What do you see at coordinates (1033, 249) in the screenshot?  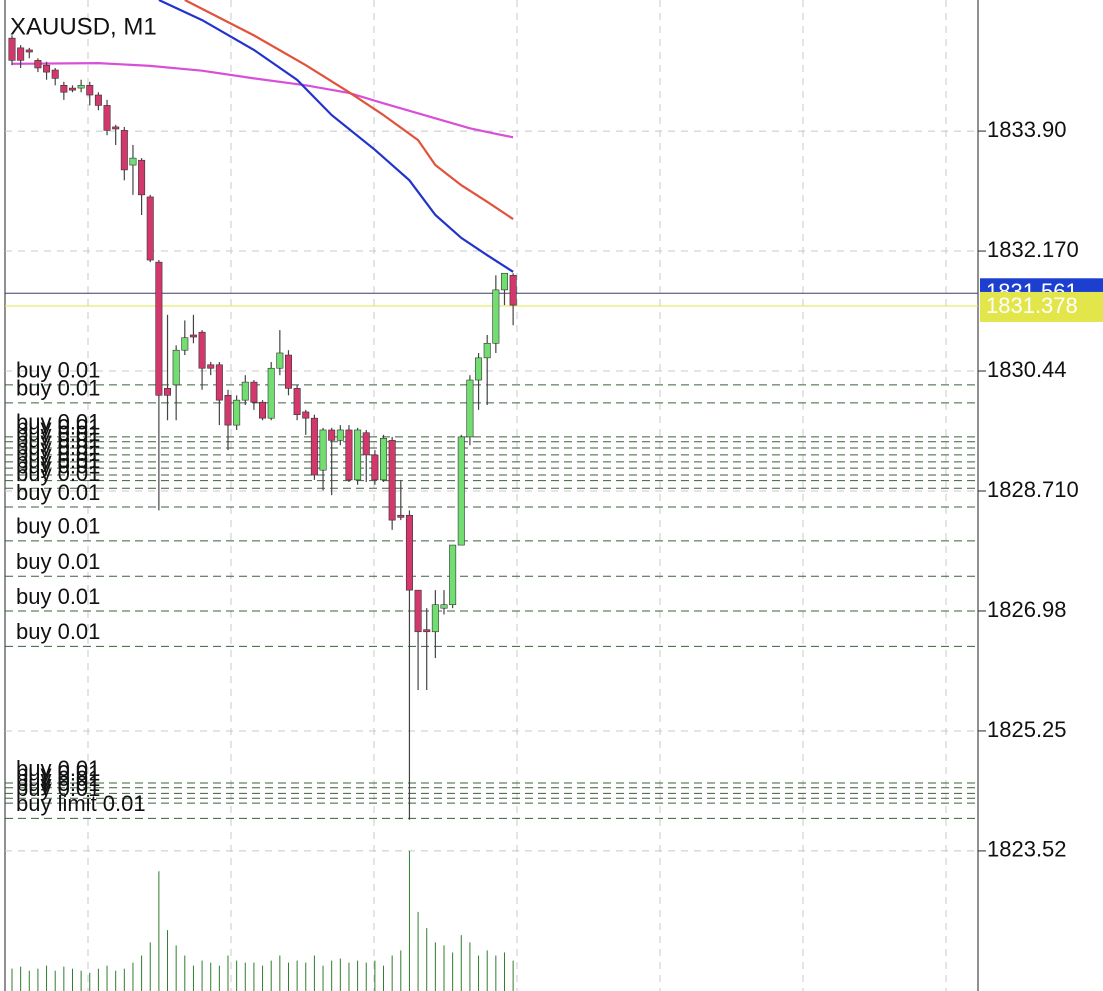 I see `y-tick-label: 1832.170` at bounding box center [1033, 249].